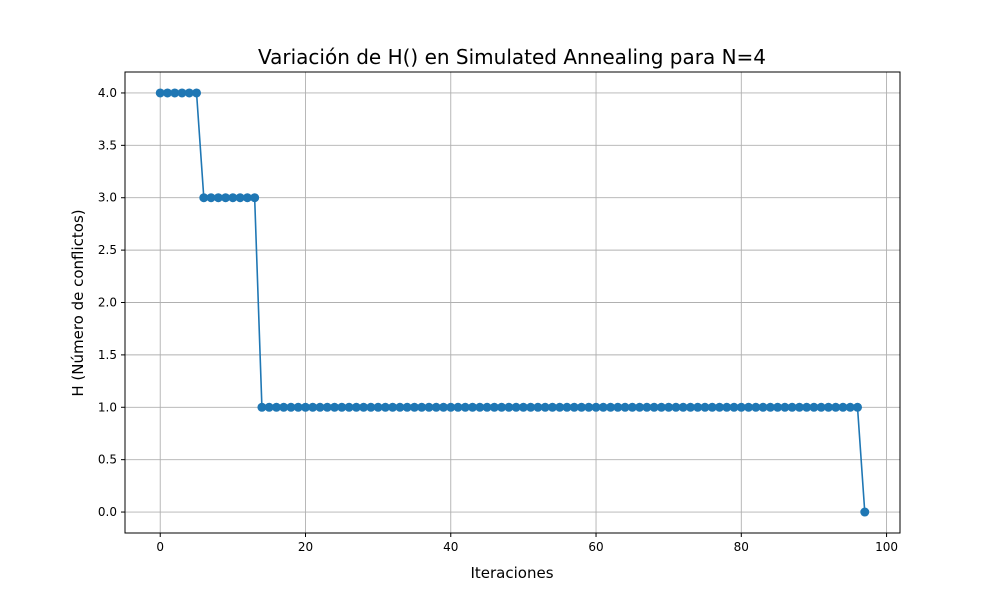 This screenshot has width=1000, height=600. Describe the element at coordinates (107, 93) in the screenshot. I see `y-tick-label: 4.0` at that location.